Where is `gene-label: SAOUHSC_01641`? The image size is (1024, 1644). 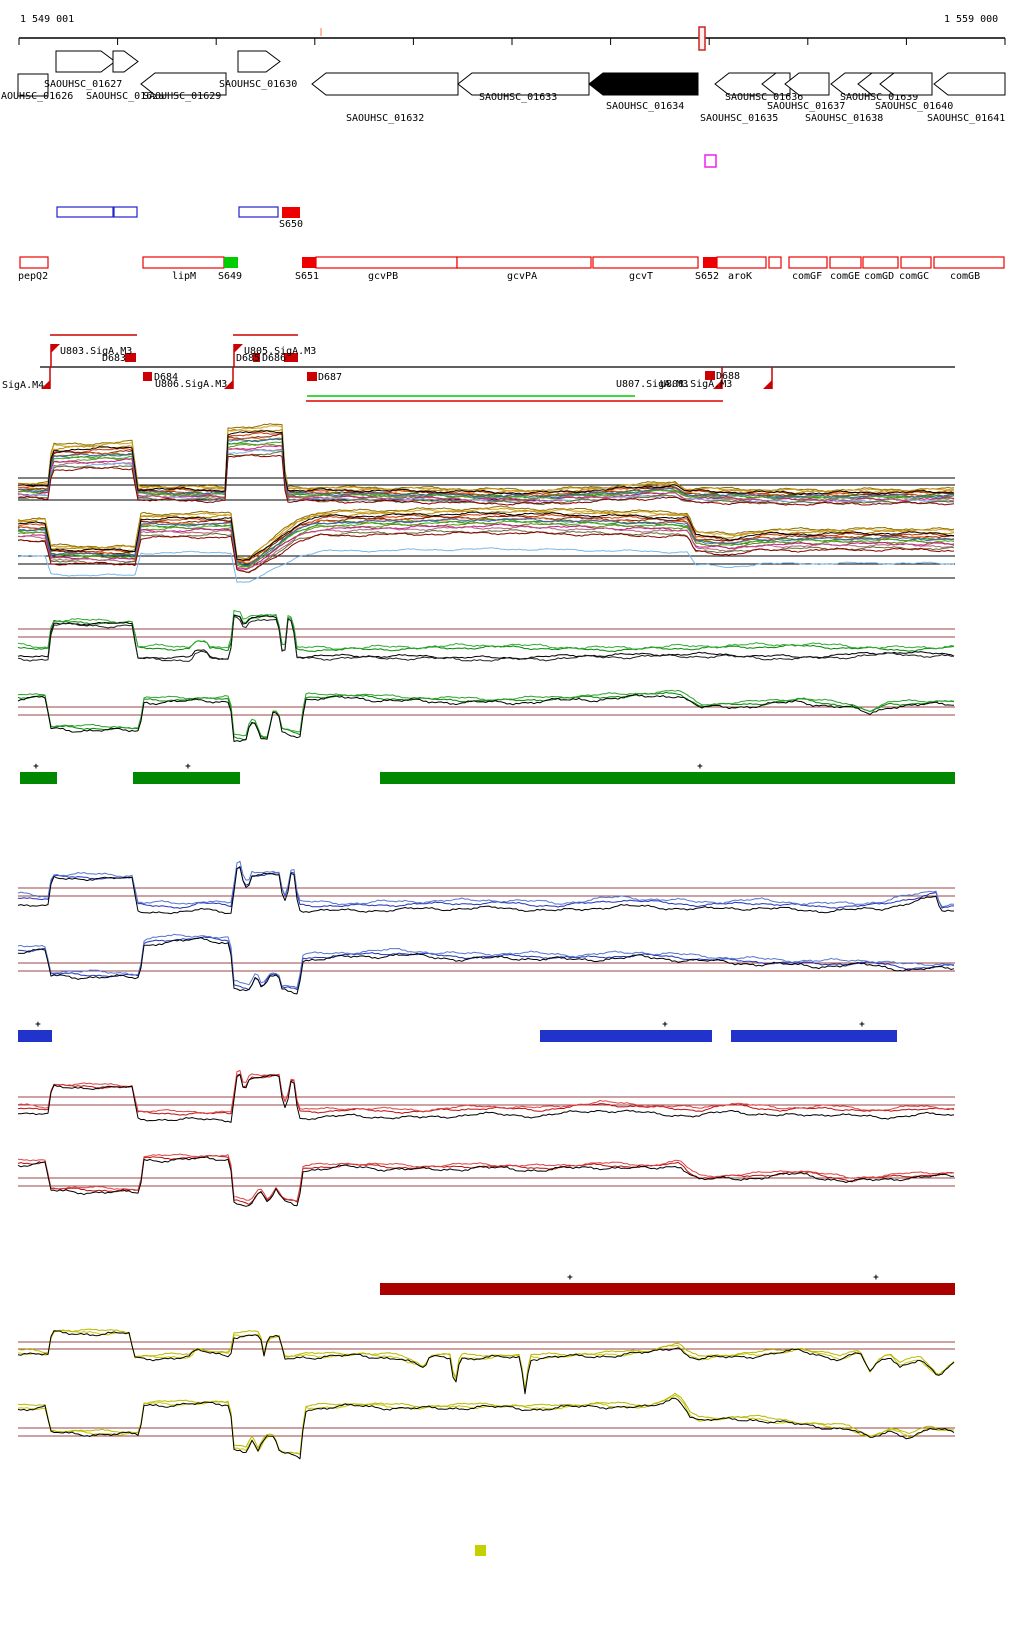
gene-label: SAOUHSC_01641 is located at coordinates (966, 118).